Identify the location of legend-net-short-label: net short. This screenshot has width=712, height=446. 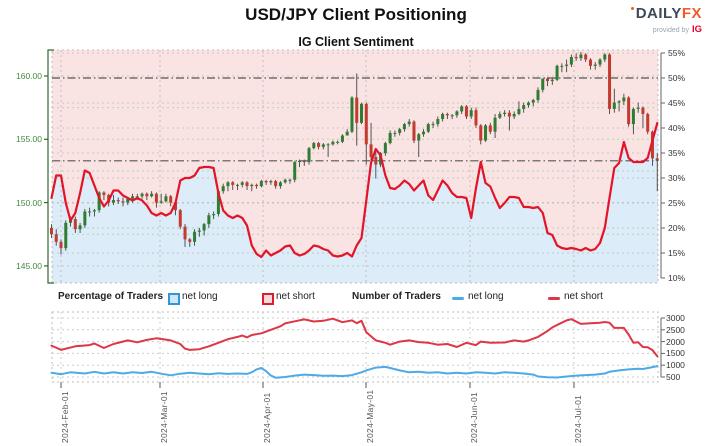
(295, 296).